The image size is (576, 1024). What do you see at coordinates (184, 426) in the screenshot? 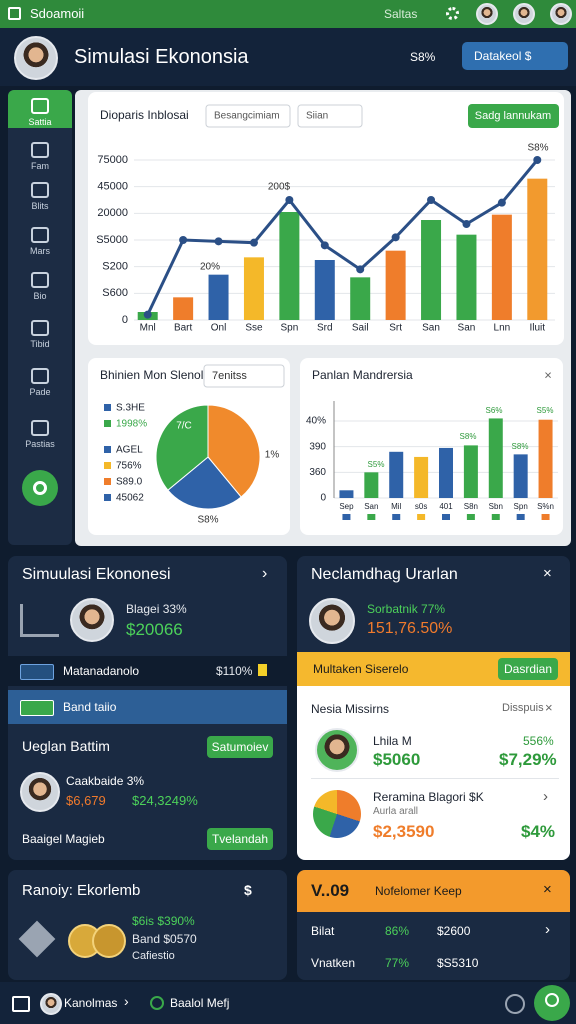
I see `annotation: 7/C` at bounding box center [184, 426].